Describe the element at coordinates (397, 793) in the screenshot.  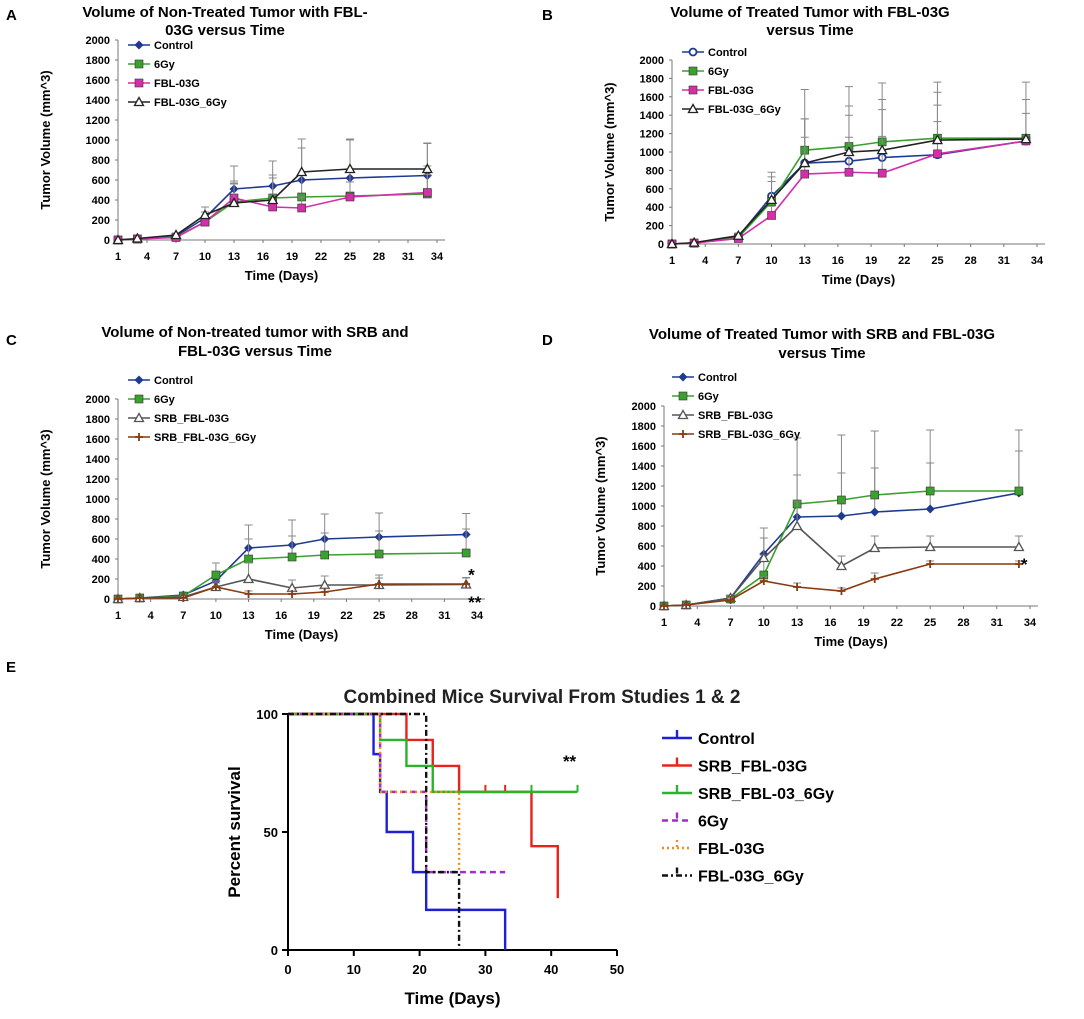
I see `survival-line` at that location.